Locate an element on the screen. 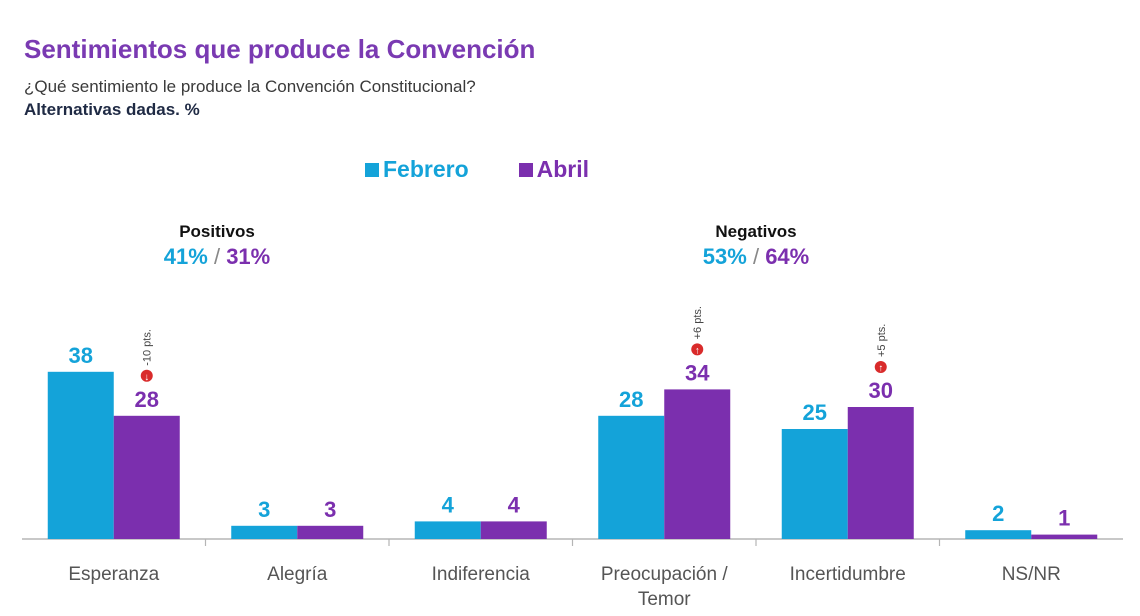  data-label-febrero-indiferencia: 4 is located at coordinates (448, 504).